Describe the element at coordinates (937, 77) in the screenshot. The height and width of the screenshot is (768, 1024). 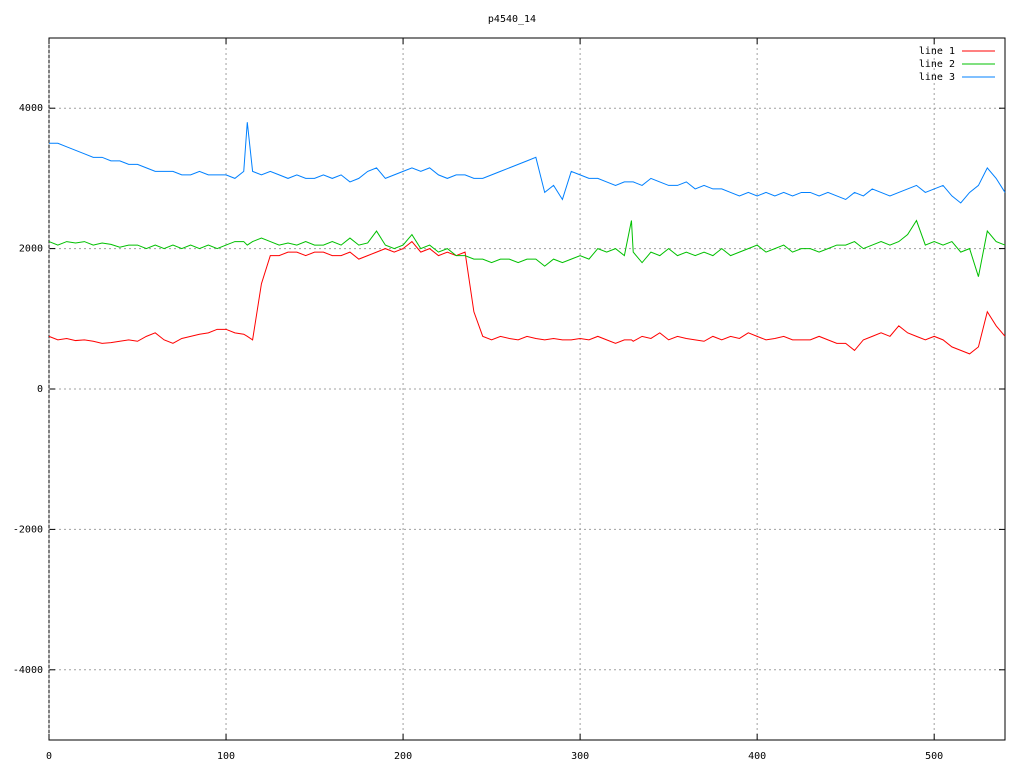
I see `legend-label: line 3` at that location.